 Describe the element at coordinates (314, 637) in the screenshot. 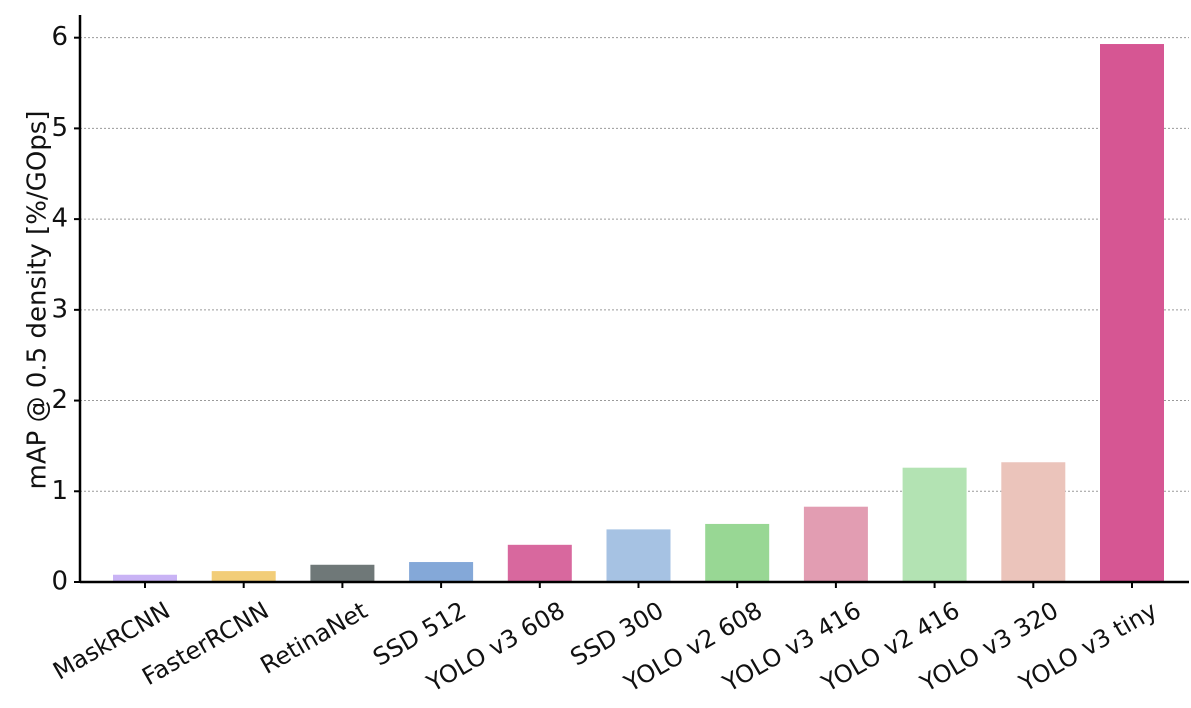

I see `x-tick-label-2: RetinaNet` at that location.